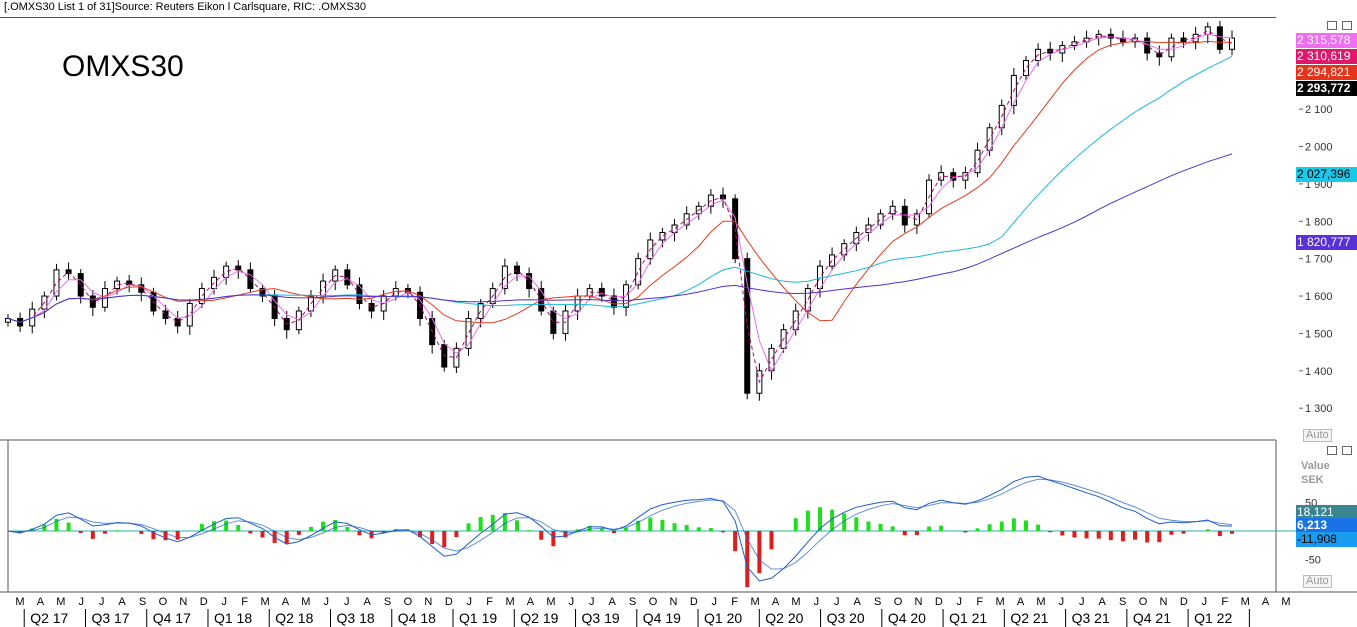 This screenshot has height=627, width=1357. What do you see at coordinates (1326, 72) in the screenshot?
I see `ma-mid-value-tag: 2 294,821` at bounding box center [1326, 72].